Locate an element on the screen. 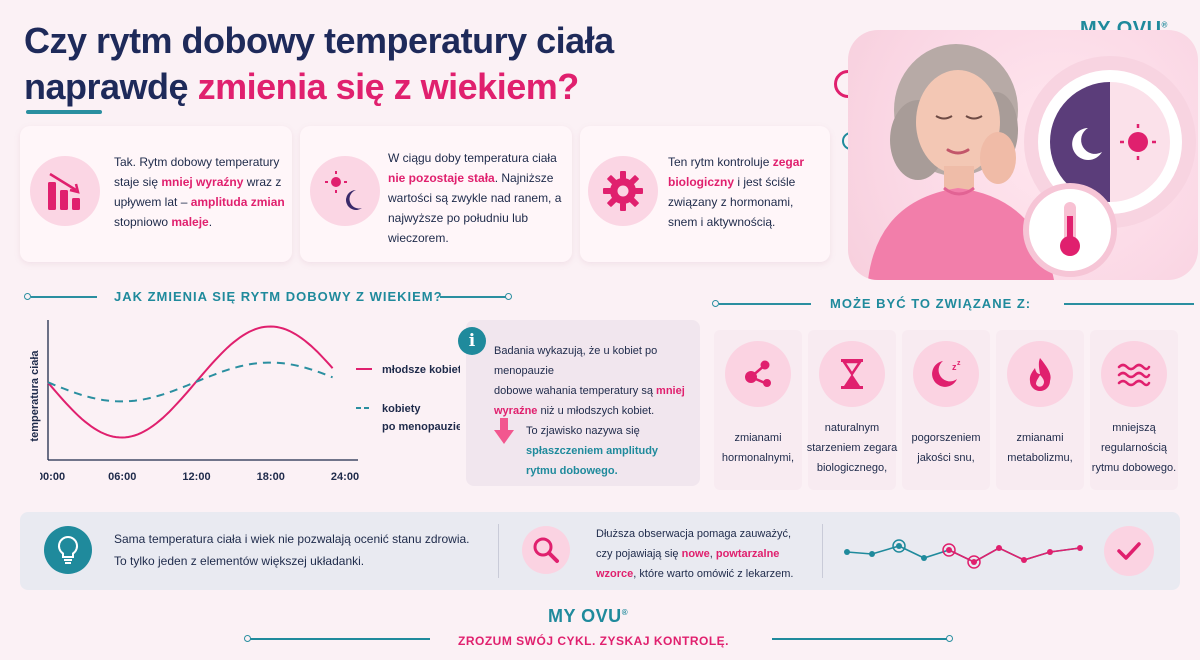 The image size is (1200, 660). cause-label-line: rytmu dobowego. is located at coordinates (1134, 468).